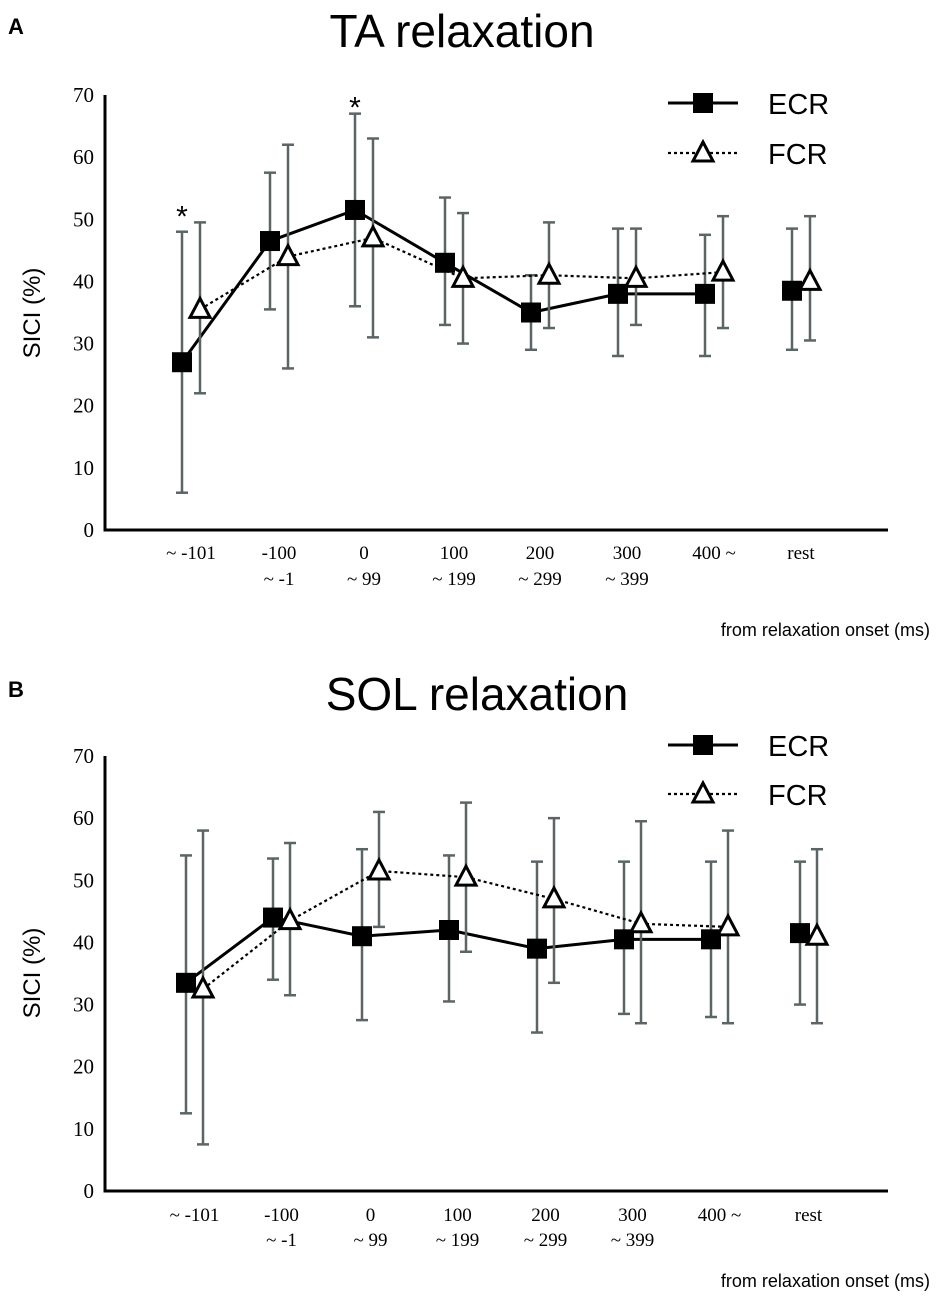 Image resolution: width=937 pixels, height=1300 pixels. I want to click on series-fcr, so click(505, 266).